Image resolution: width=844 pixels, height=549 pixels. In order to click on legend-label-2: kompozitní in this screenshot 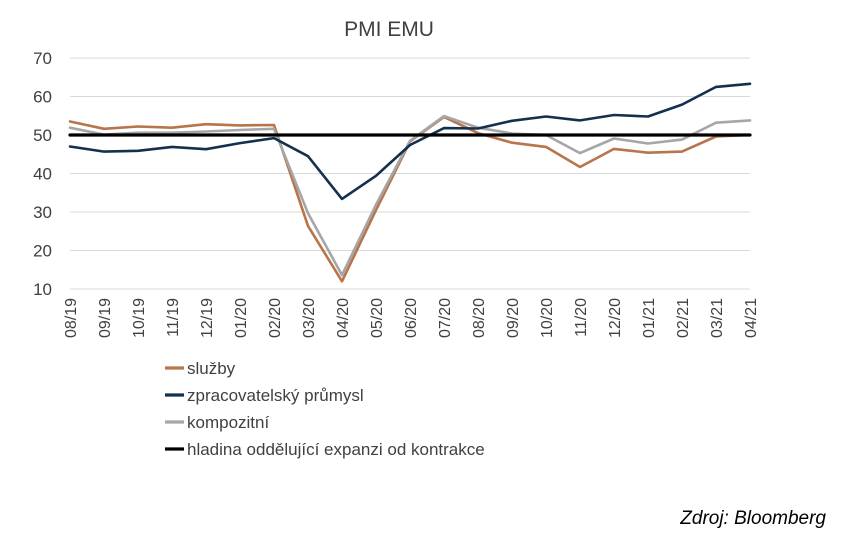, I will do `click(228, 422)`.